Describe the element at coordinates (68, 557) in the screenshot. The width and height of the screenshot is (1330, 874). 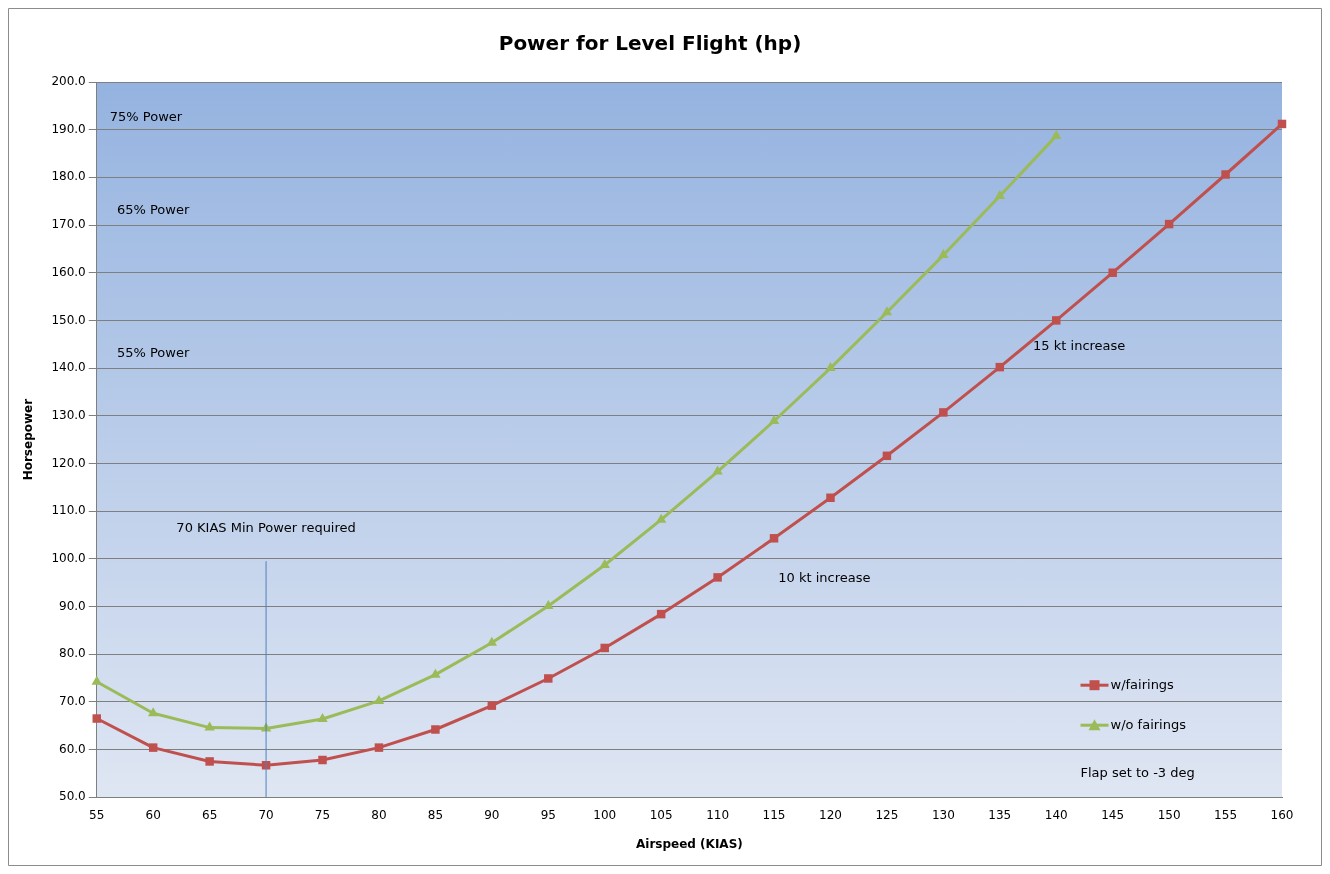
I see `y-tick-label: 100.0` at that location.